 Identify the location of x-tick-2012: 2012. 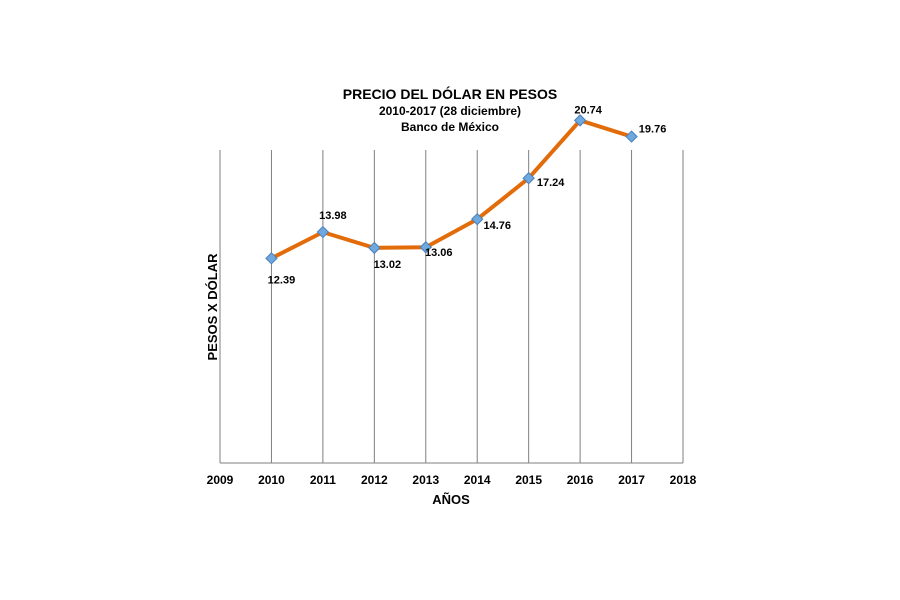
(374, 480).